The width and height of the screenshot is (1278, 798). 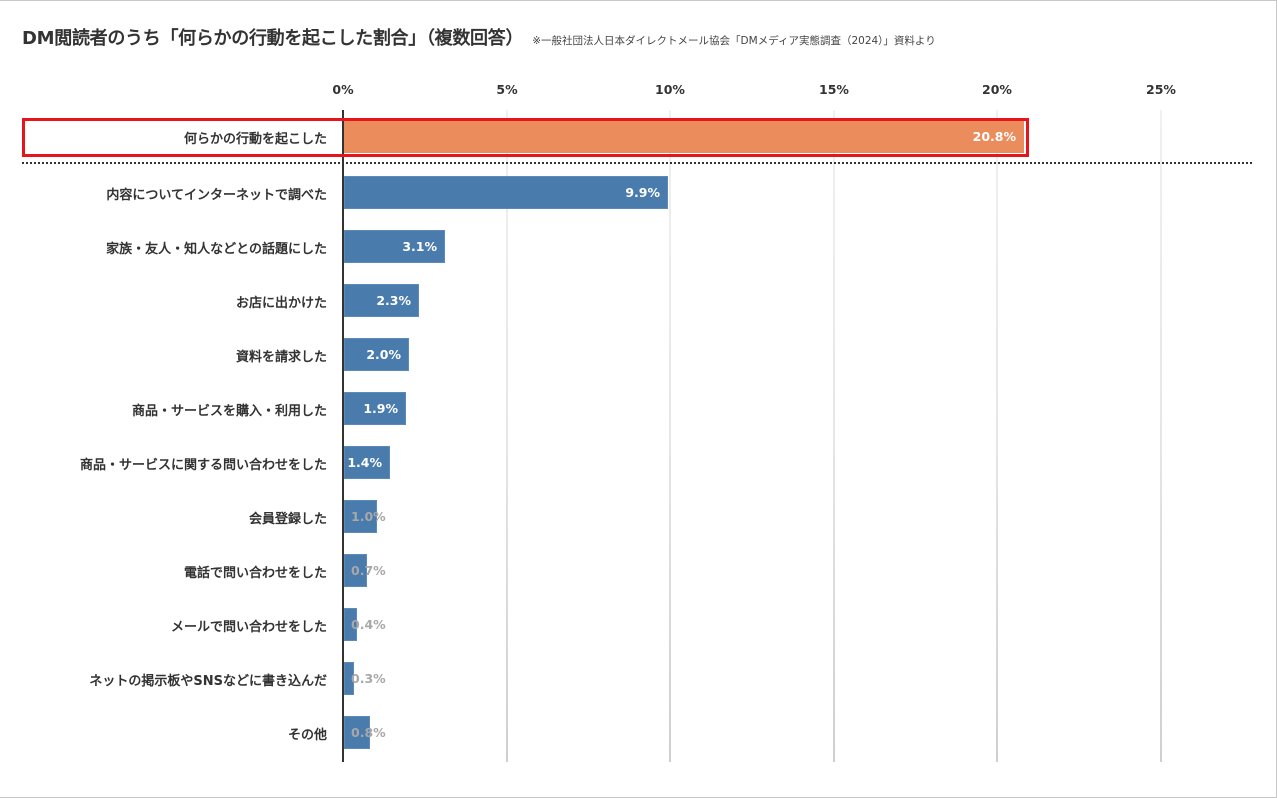 I want to click on x-tick-10: 10%, so click(x=670, y=89).